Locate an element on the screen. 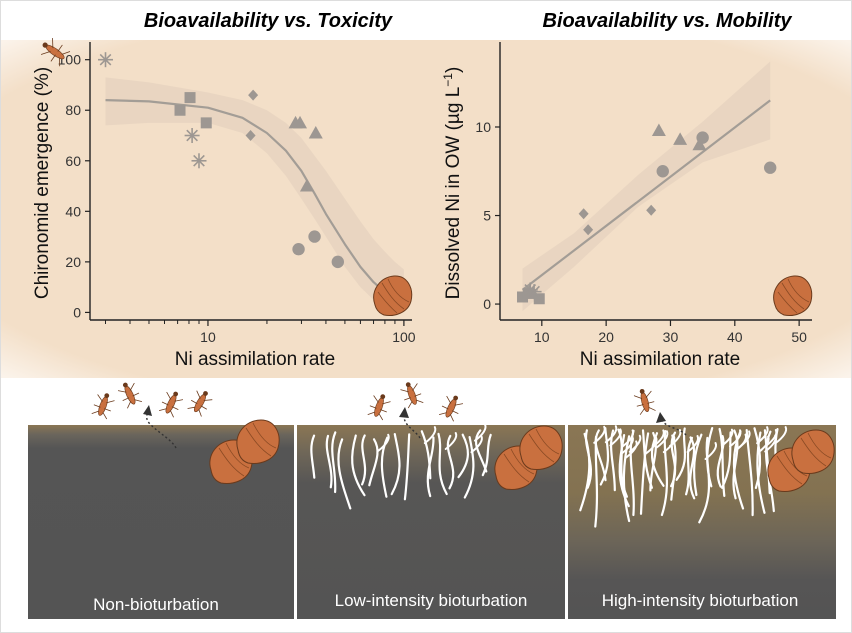 This screenshot has height=633, width=852. left-y-tick-label-20: 20 is located at coordinates (73, 262).